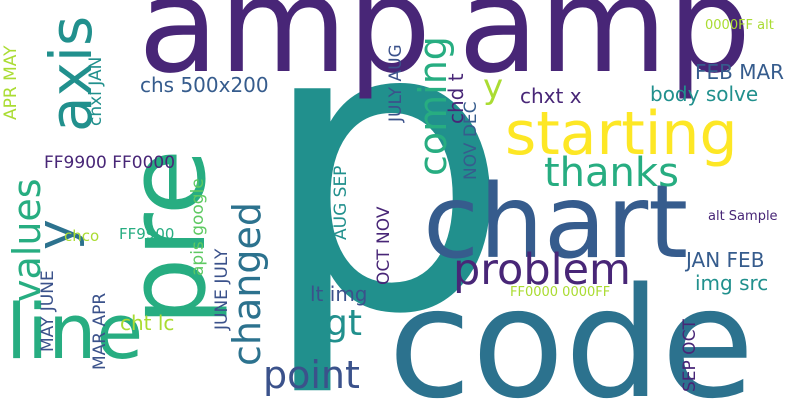 The image size is (800, 400). Describe the element at coordinates (311, 375) in the screenshot. I see `word-point: point` at that location.